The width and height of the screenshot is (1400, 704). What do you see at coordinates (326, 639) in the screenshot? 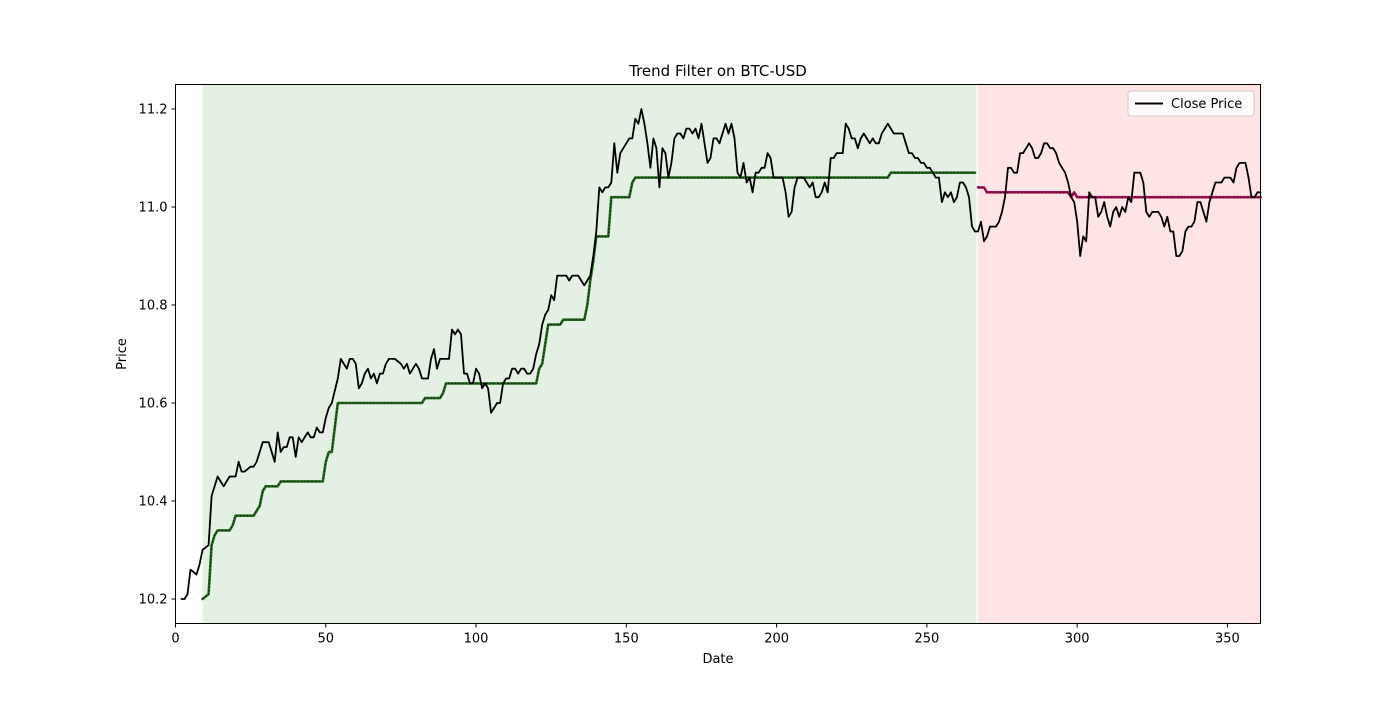
I see `x-tick-label: 50` at bounding box center [326, 639].